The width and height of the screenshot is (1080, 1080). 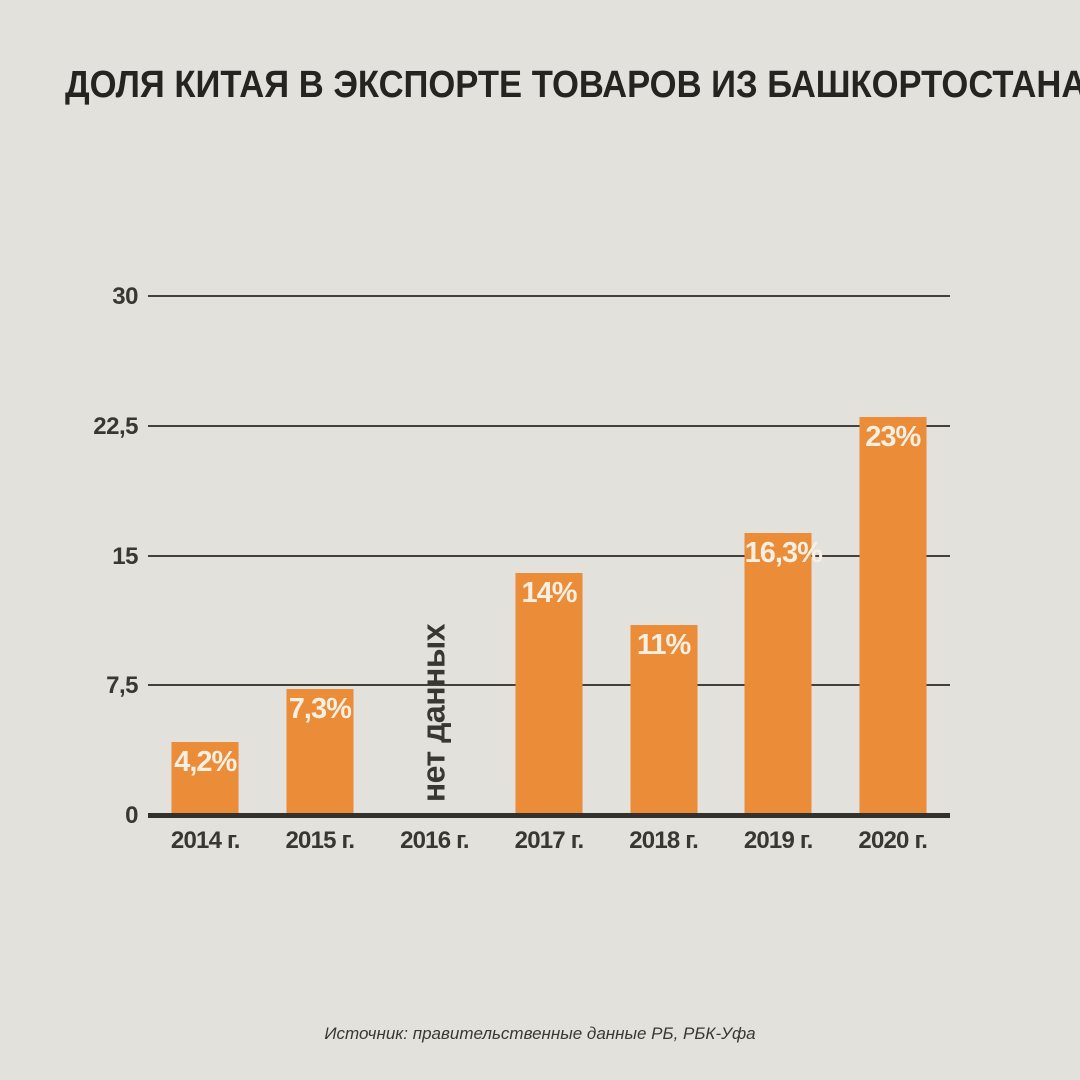 What do you see at coordinates (320, 708) in the screenshot?
I see `bar-value-label: 7,3%` at bounding box center [320, 708].